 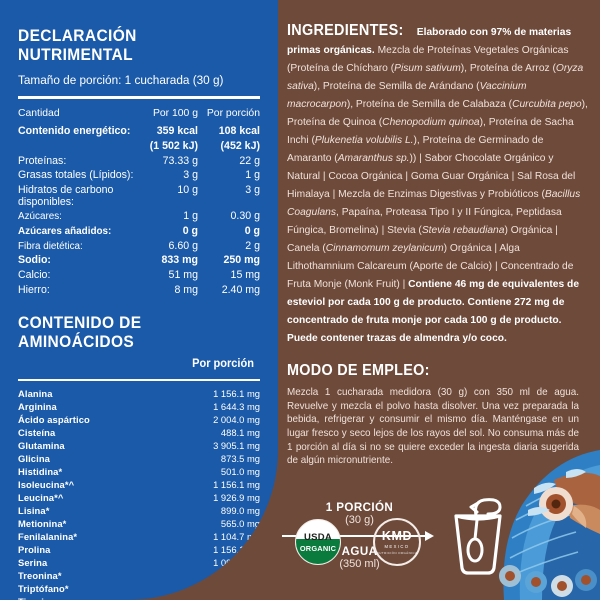 What do you see at coordinates (345, 30) in the screenshot?
I see `ingredients-title: INGREDIENTES:` at bounding box center [345, 30].